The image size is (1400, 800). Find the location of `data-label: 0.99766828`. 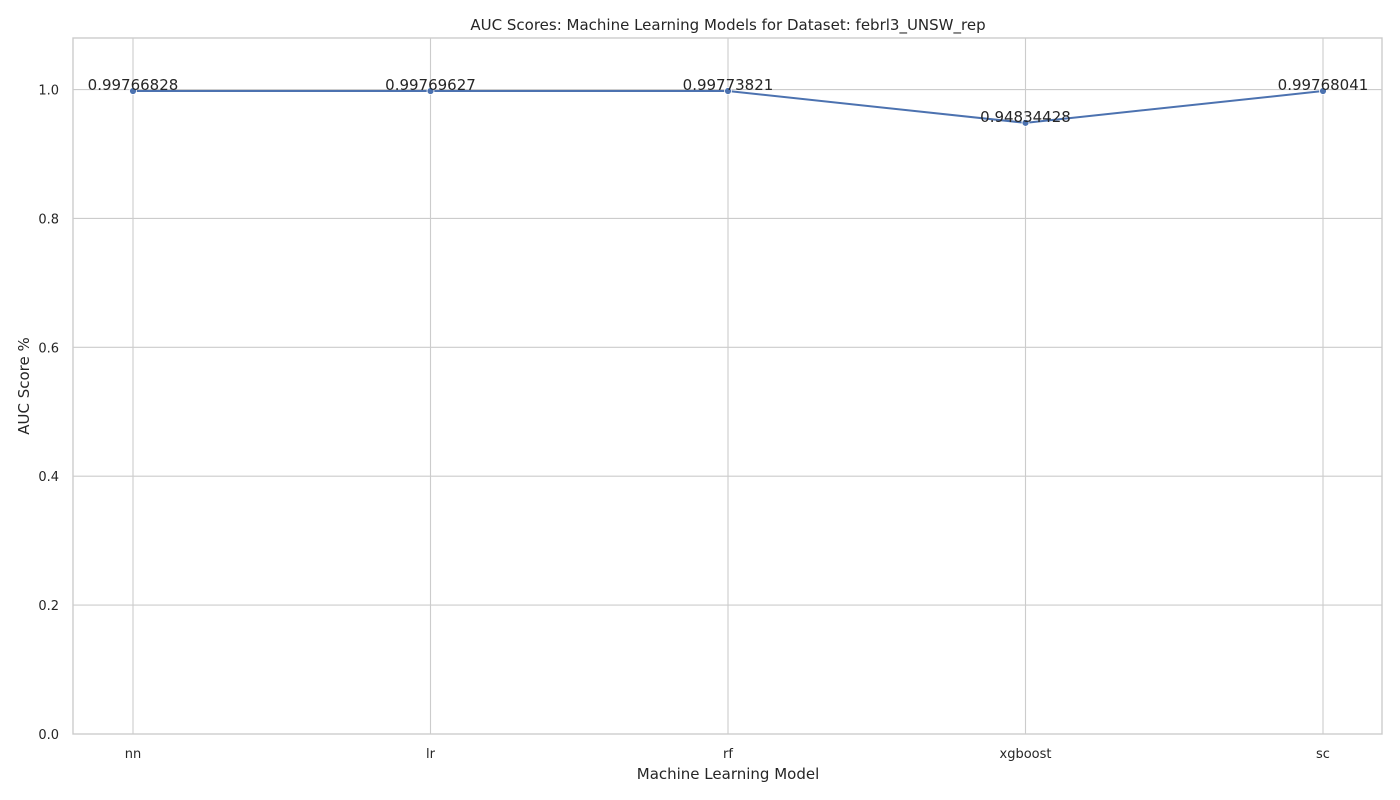

data-label: 0.99766828 is located at coordinates (133, 85).